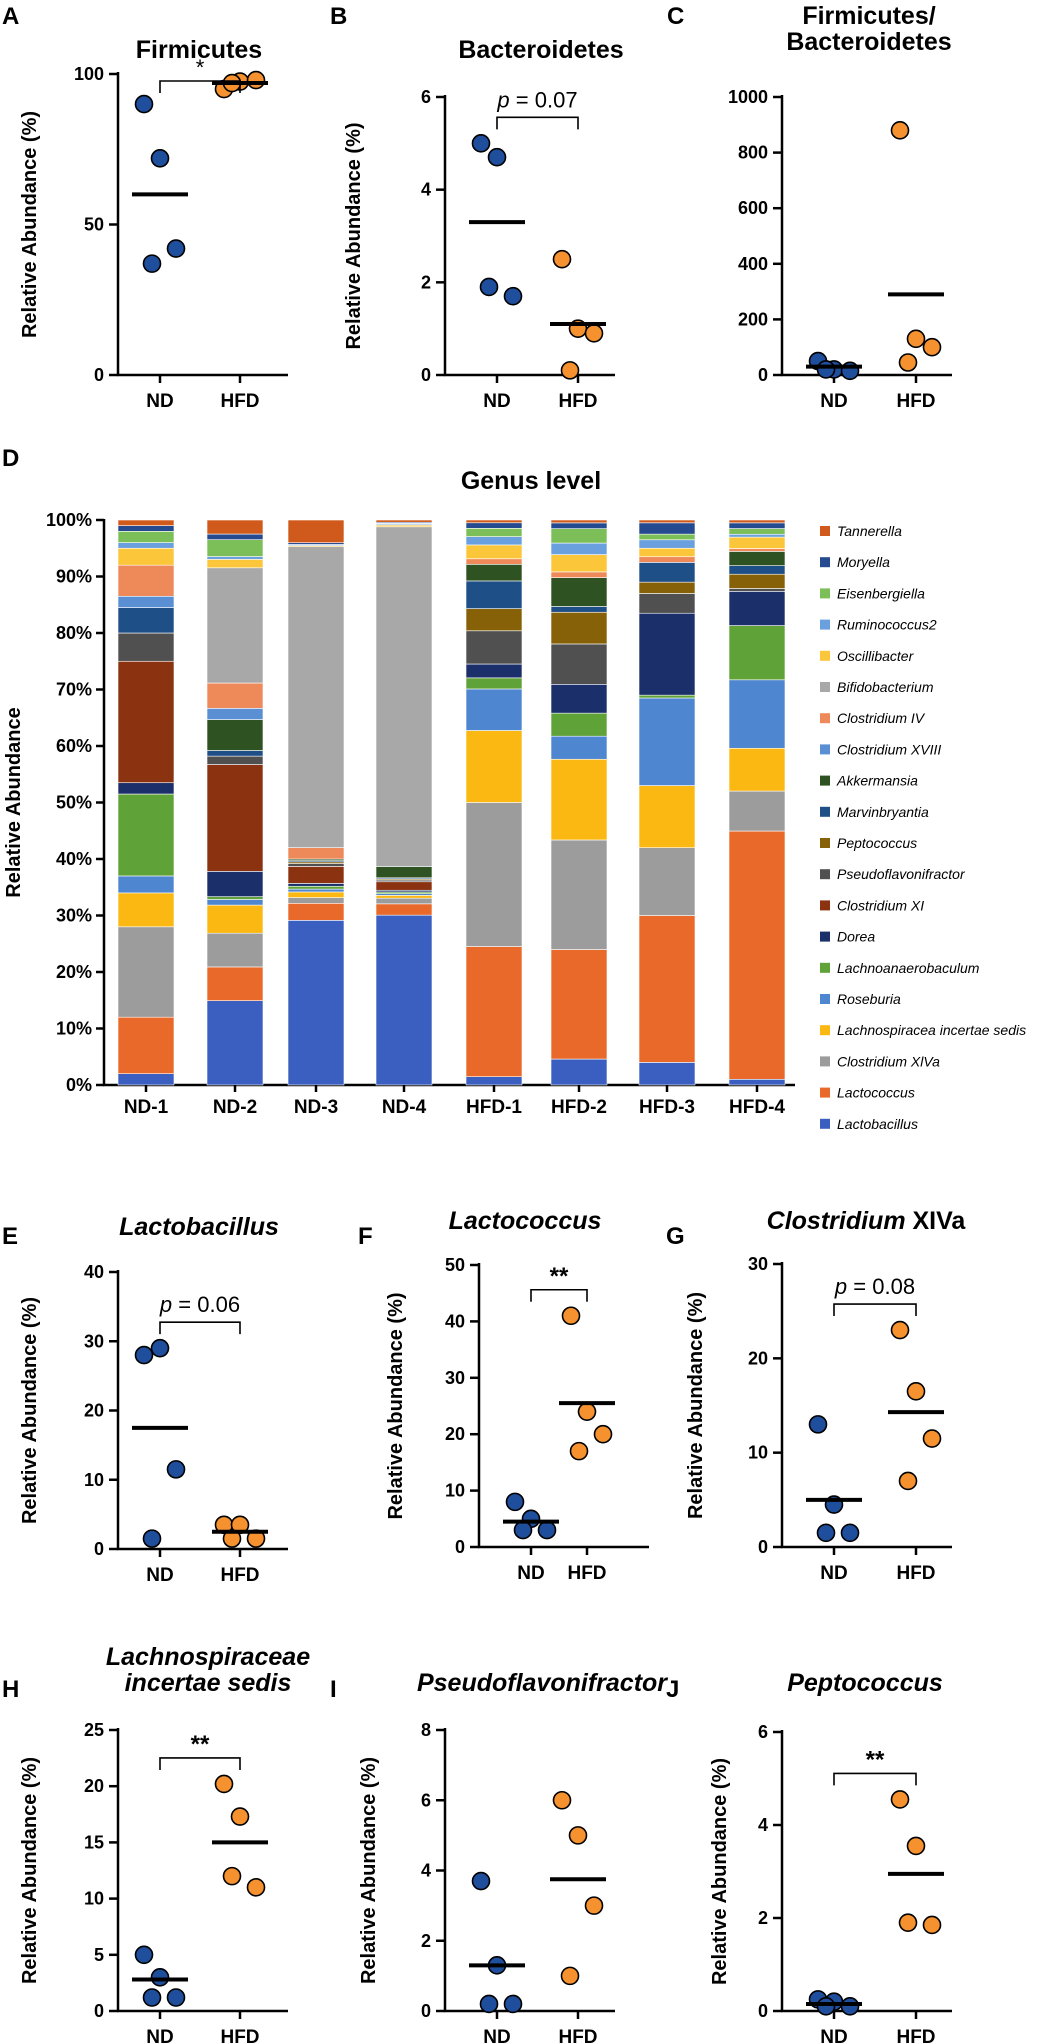  I want to click on x-tick-label: HFD-2, so click(579, 1107).